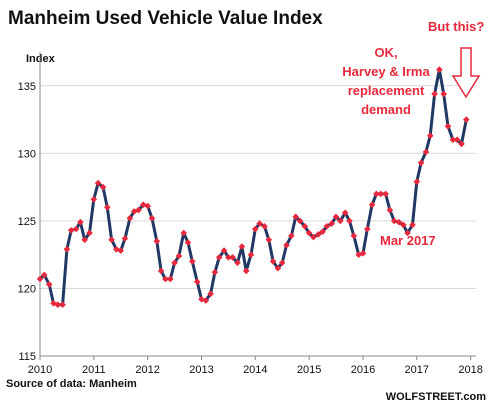 Image resolution: width=491 pixels, height=406 pixels. Describe the element at coordinates (27, 154) in the screenshot. I see `y-tick-label: 130` at that location.